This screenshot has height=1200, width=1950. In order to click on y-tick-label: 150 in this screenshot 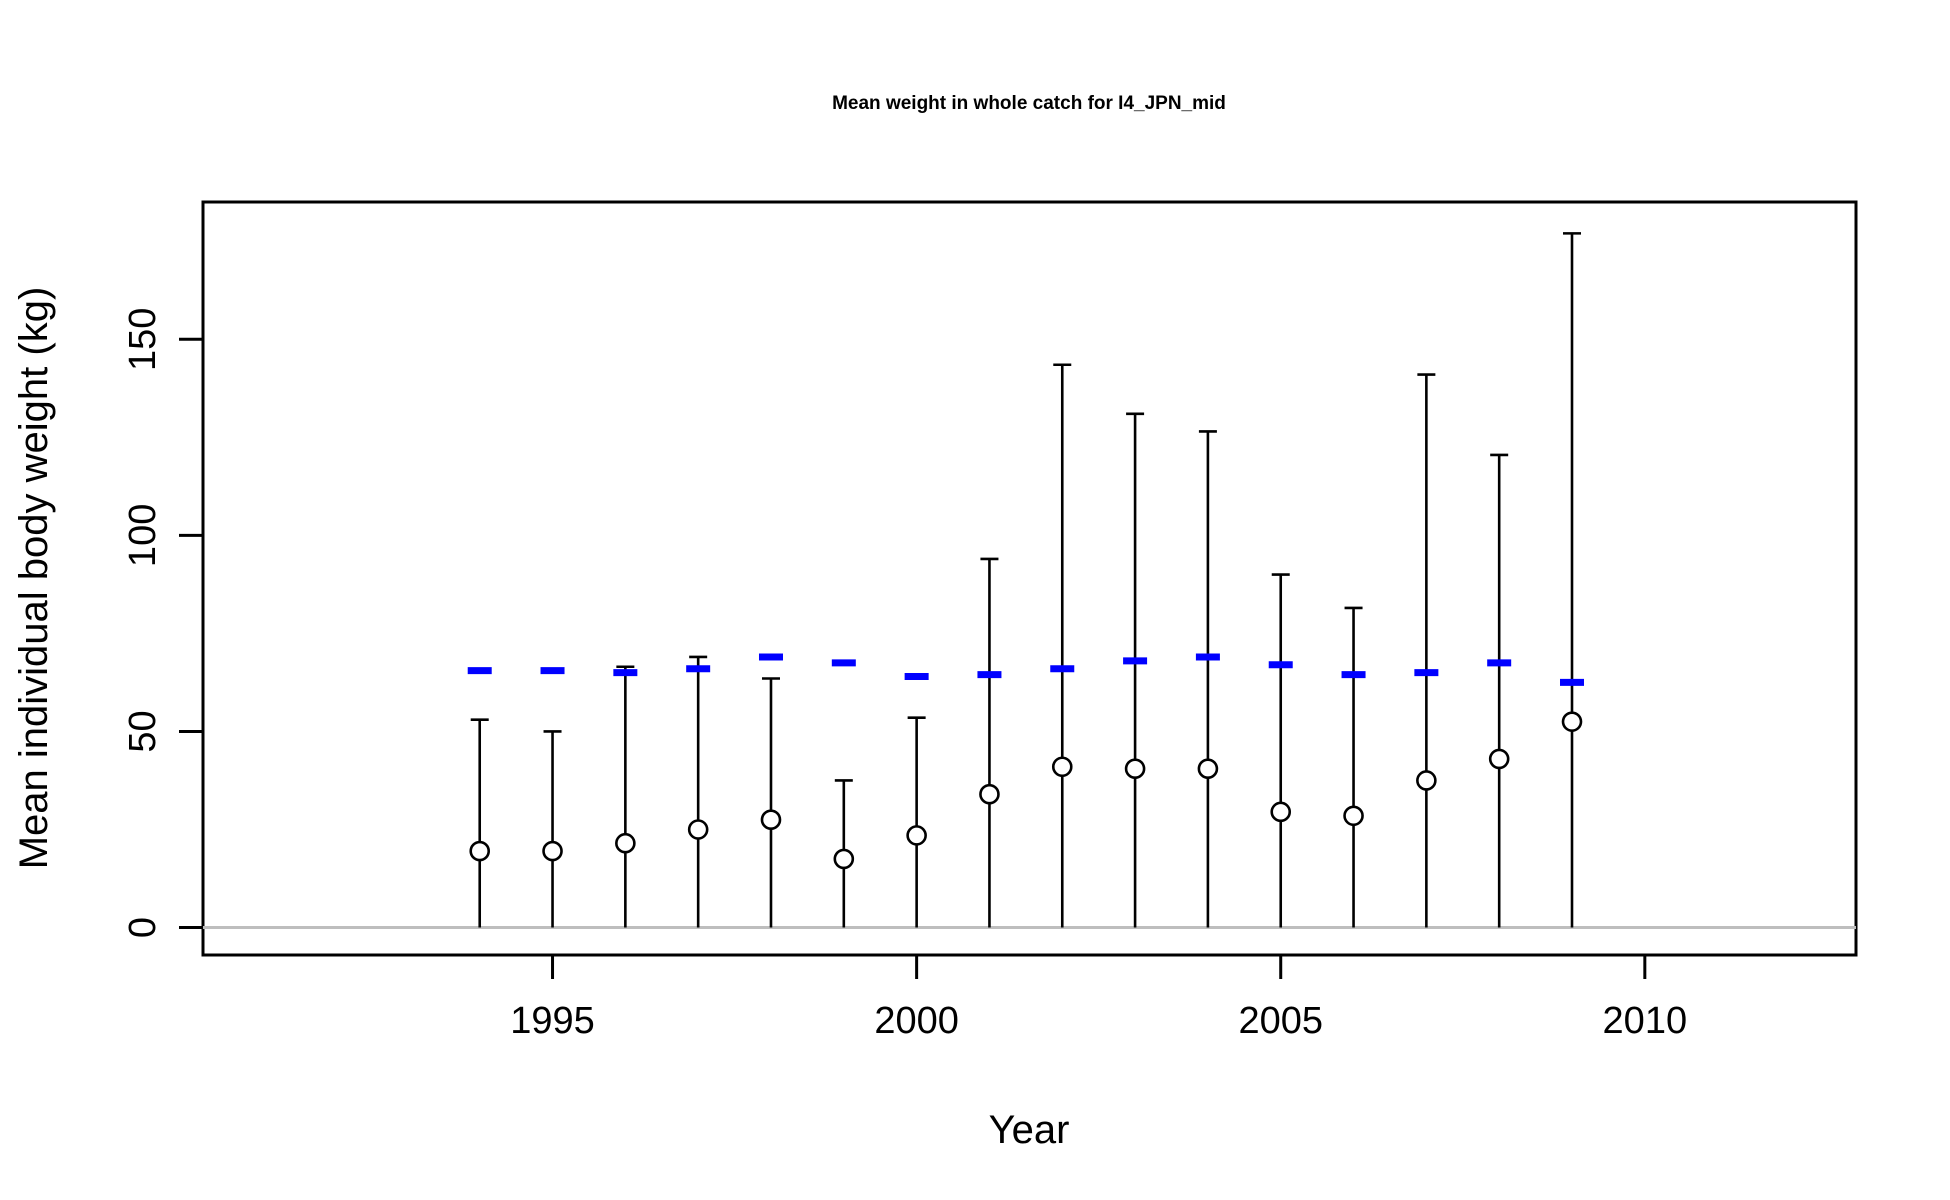, I will do `click(143, 339)`.